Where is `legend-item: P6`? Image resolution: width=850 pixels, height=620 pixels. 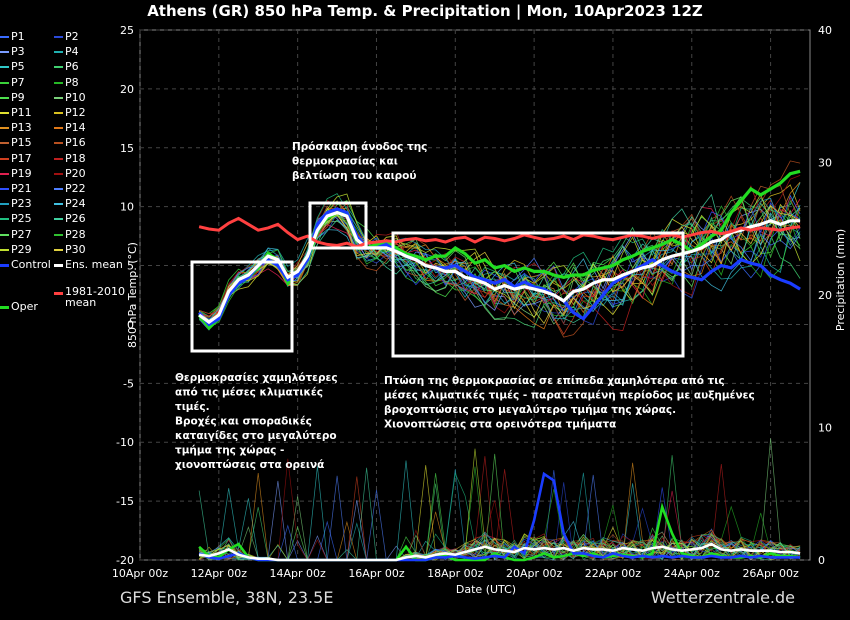
legend-item: P6 is located at coordinates (66, 67).